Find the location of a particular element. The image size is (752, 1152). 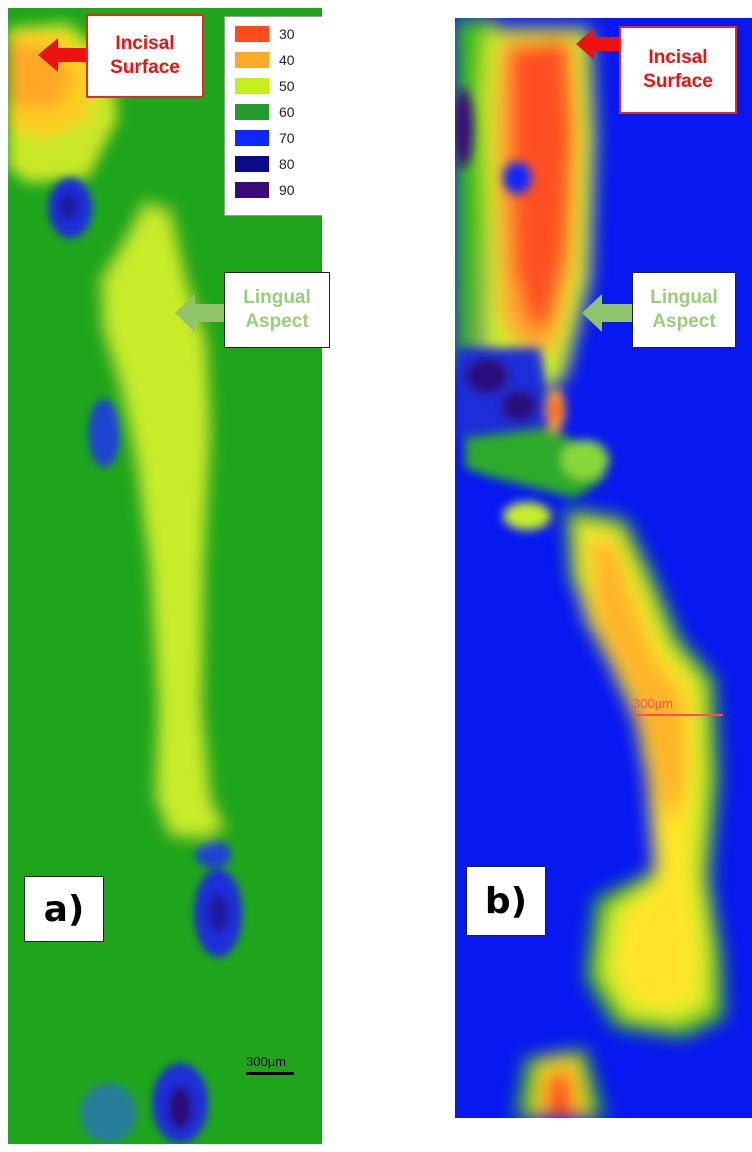

legend-label: 40 is located at coordinates (287, 60).